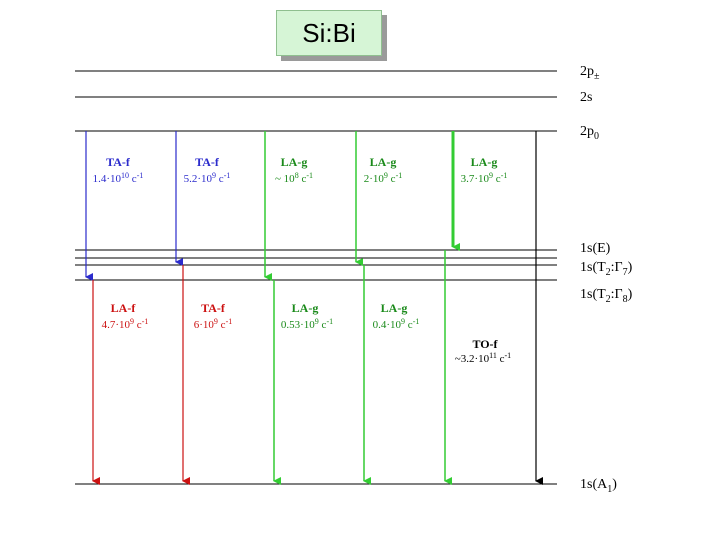  I want to click on transition-rate: 0.4·109 c-1, so click(396, 324).